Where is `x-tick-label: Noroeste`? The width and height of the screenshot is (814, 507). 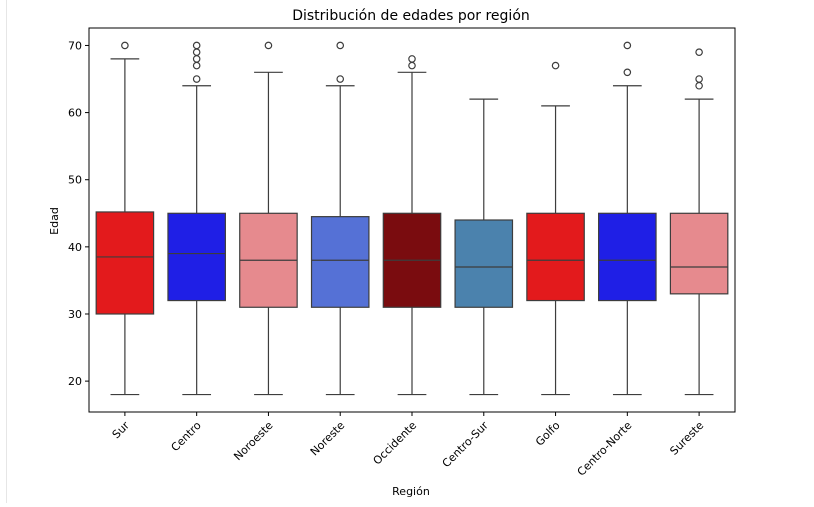
x-tick-label: Noroeste is located at coordinates (253, 441).